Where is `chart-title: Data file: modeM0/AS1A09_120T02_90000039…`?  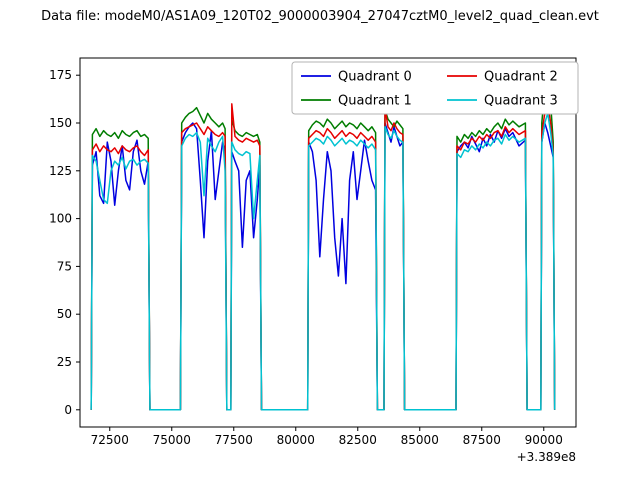 chart-title: Data file: modeM0/AS1A09_120T02_90000039… is located at coordinates (320, 16).